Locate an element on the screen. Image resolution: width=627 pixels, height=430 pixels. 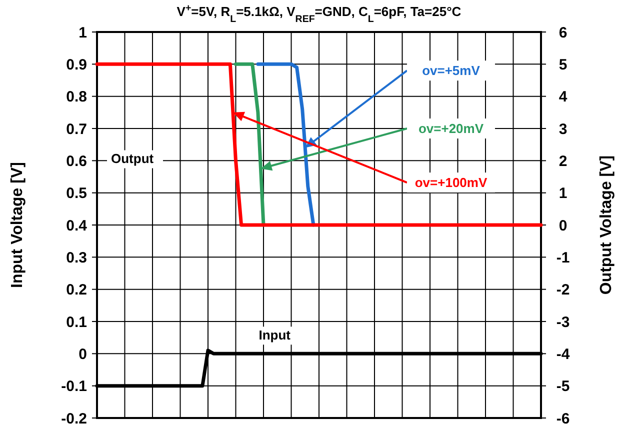
y-axis-title: Input Voltage [V] is located at coordinates (17, 225).